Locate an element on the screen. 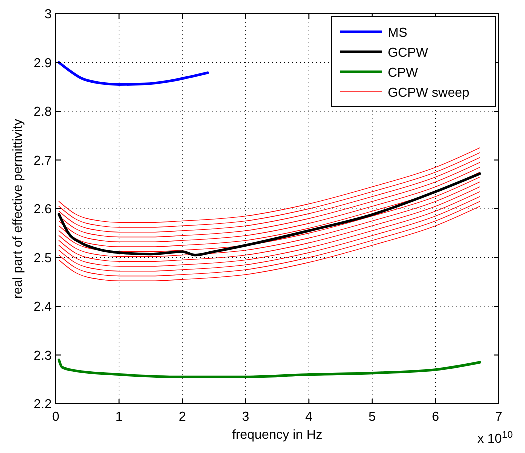 This screenshot has width=525, height=453. text: x 10$^{10}$ is located at coordinates (496, 438).